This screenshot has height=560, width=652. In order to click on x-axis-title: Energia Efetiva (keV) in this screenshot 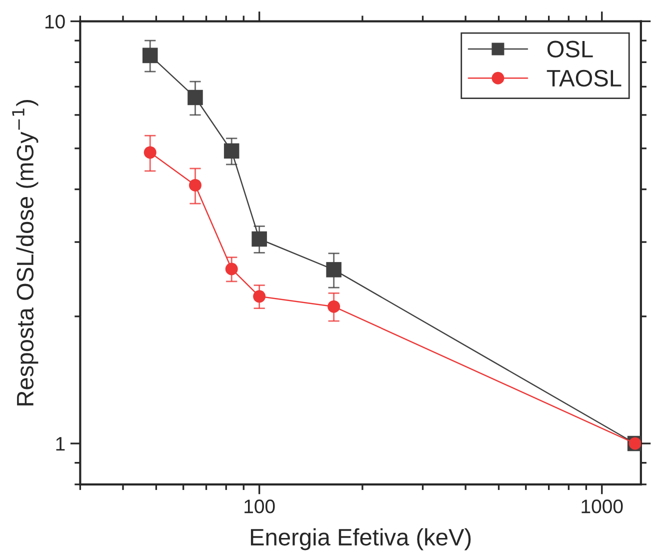, I will do `click(360, 539)`.